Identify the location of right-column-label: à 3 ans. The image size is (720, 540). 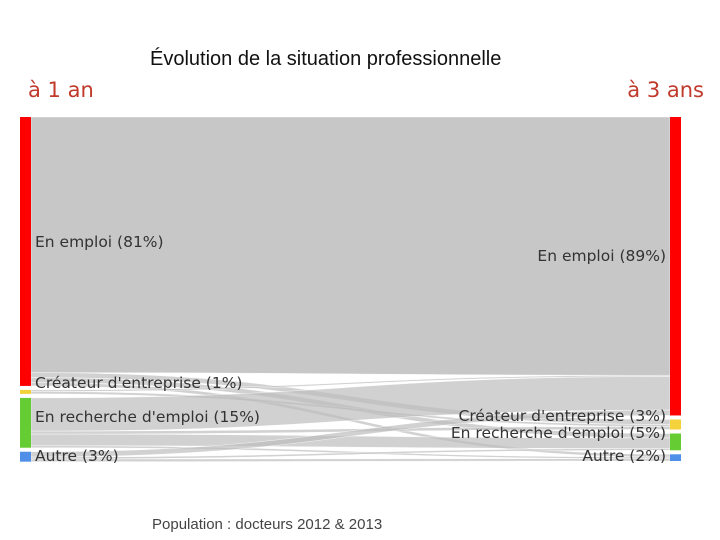
(665, 90).